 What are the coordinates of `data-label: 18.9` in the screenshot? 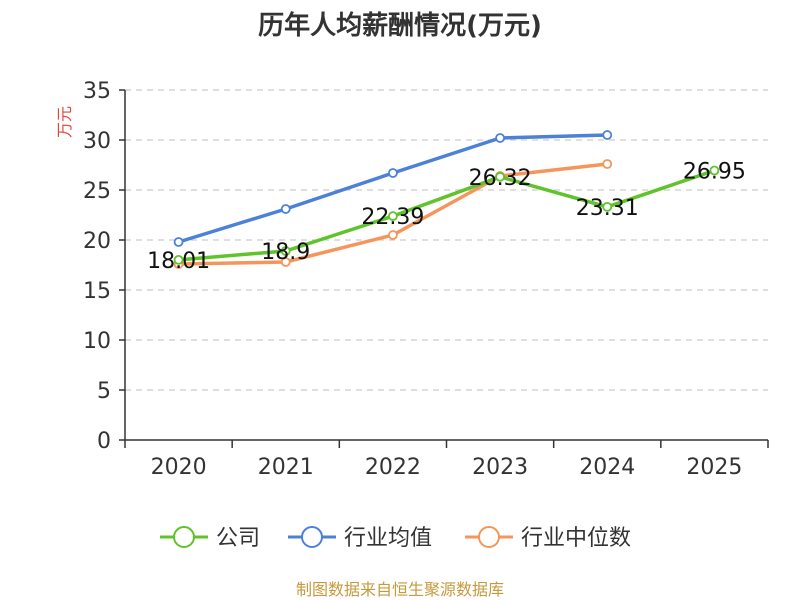 It's located at (285, 252).